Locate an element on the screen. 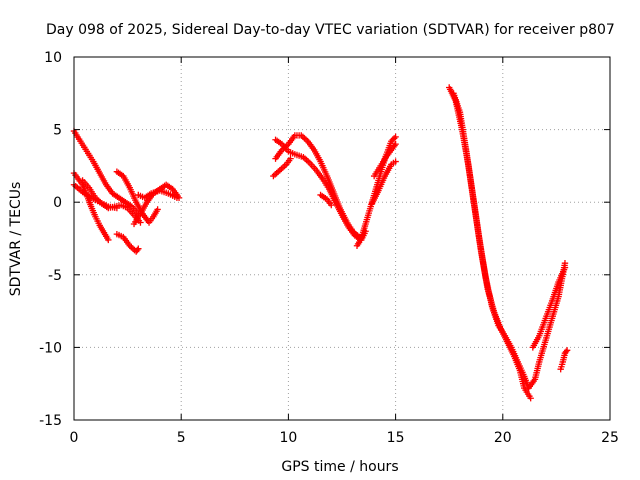  x-tick-label: 5 is located at coordinates (181, 438).